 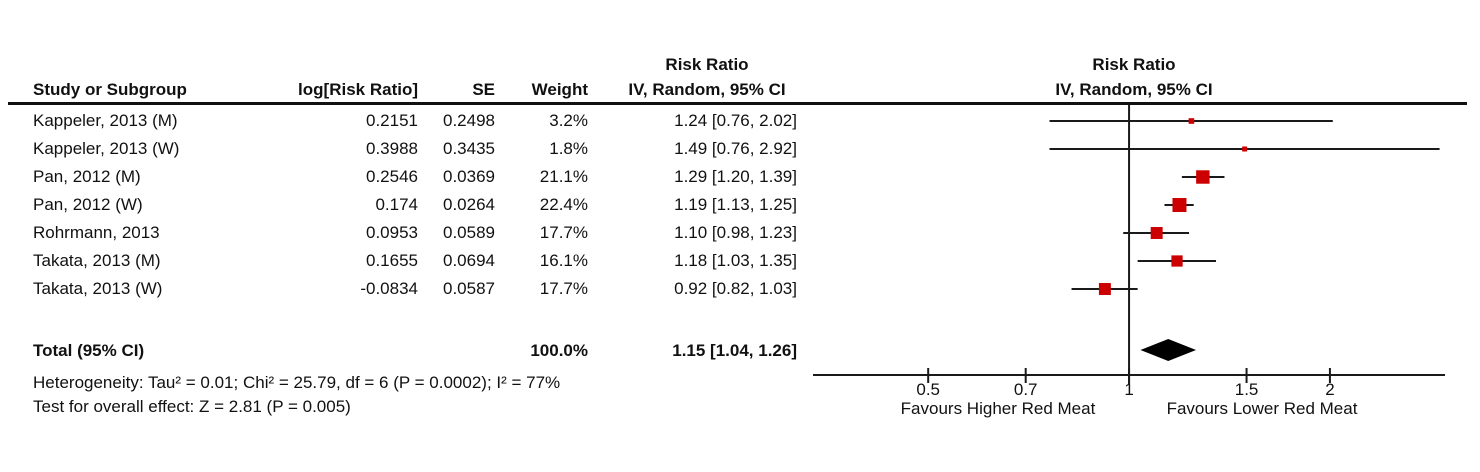 What do you see at coordinates (392, 260) in the screenshot?
I see `cell-log_rr: 0.1655` at bounding box center [392, 260].